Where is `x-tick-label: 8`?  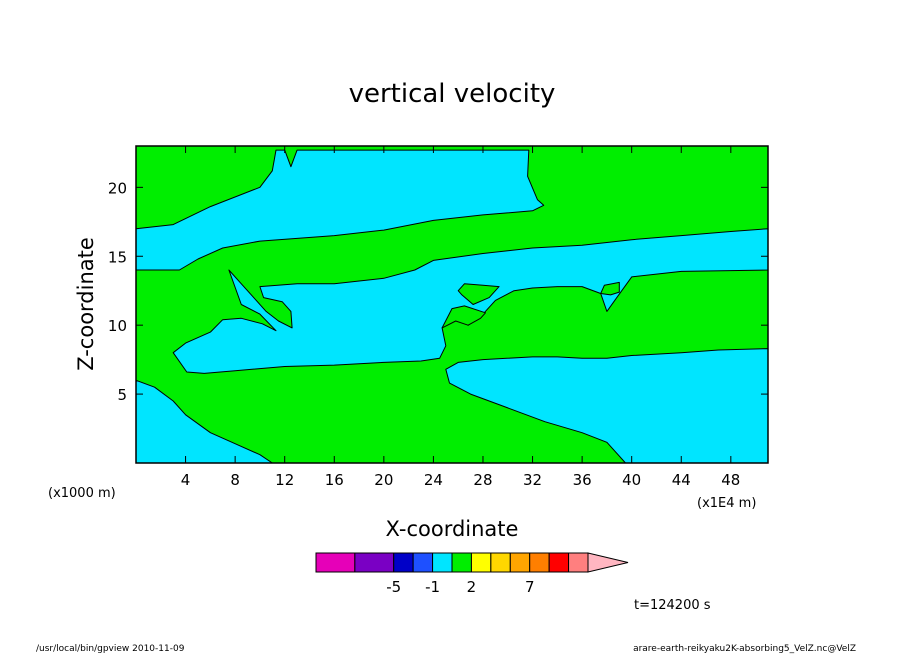
x-tick-label: 8 is located at coordinates (235, 480).